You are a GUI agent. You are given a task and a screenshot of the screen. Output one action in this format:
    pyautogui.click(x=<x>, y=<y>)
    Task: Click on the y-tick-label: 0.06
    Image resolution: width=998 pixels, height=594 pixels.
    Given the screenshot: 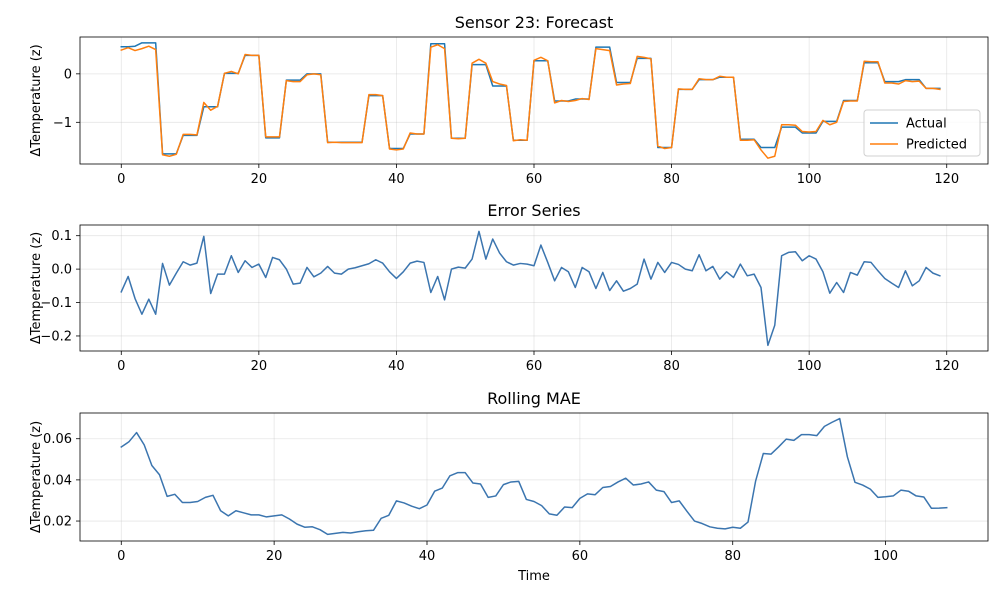 What is the action you would take?
    pyautogui.click(x=57, y=439)
    